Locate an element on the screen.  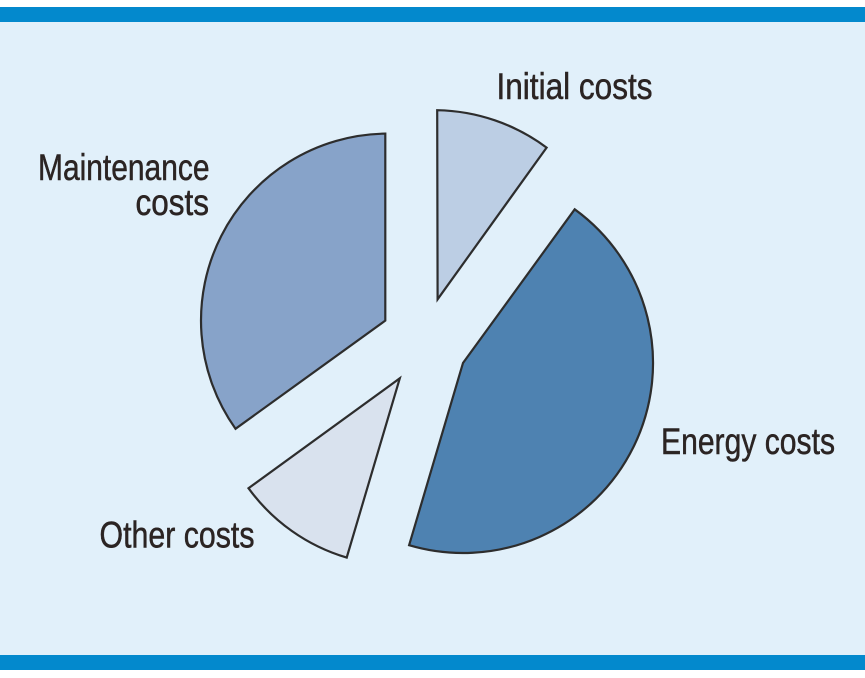
svg-text: Other costs is located at coordinates (177, 535).